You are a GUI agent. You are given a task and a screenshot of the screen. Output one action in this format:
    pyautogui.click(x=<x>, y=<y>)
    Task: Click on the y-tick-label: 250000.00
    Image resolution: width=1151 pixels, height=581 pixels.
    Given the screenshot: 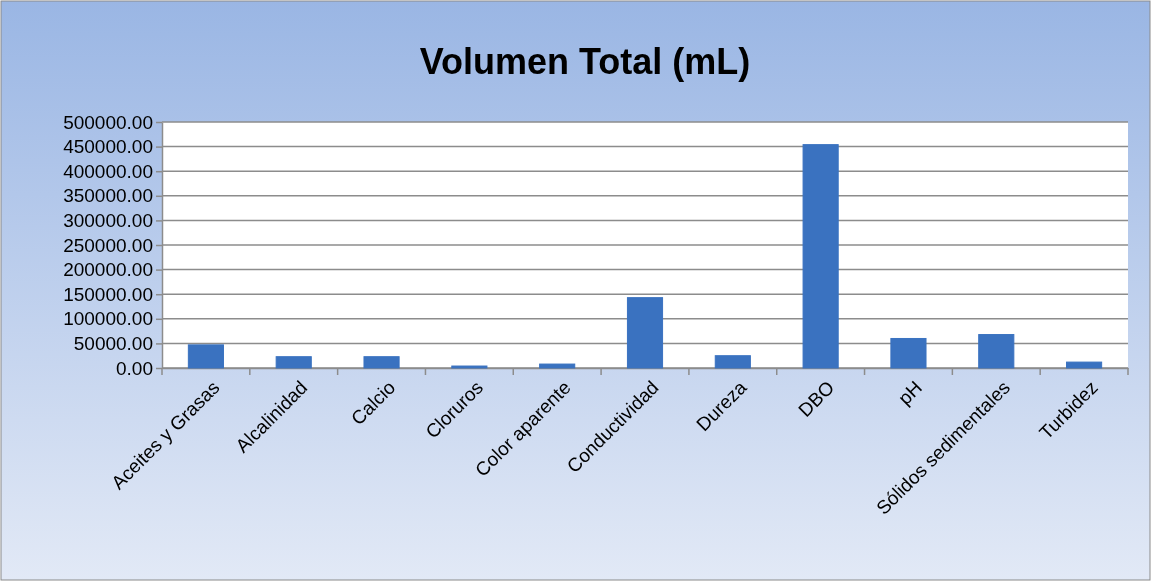 What is the action you would take?
    pyautogui.click(x=108, y=245)
    